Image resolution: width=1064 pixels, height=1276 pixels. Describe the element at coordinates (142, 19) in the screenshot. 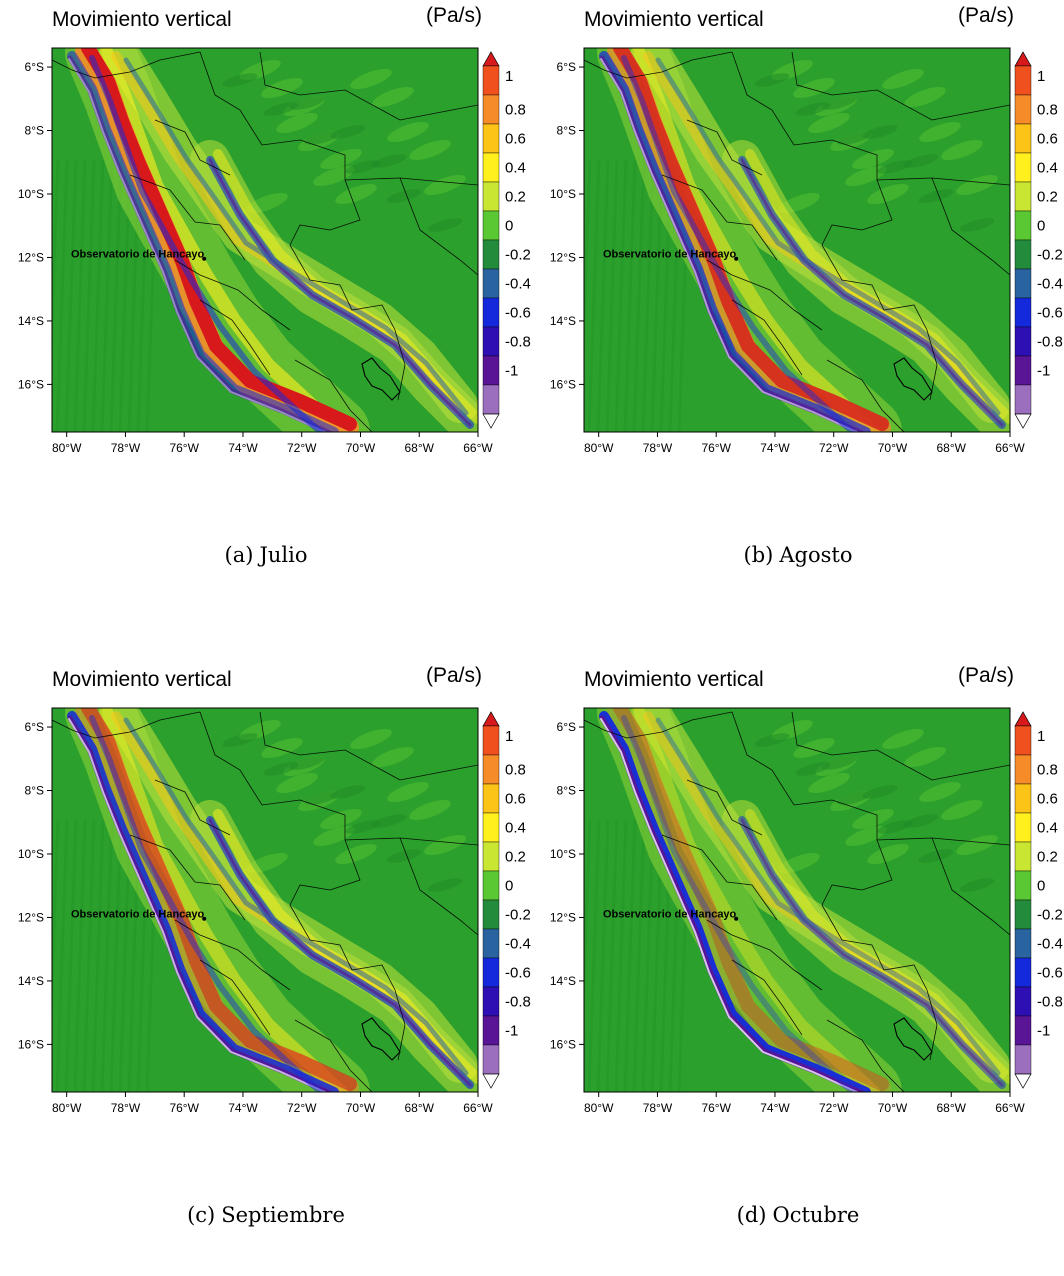

I see `panel-title: Movimiento vertical` at that location.